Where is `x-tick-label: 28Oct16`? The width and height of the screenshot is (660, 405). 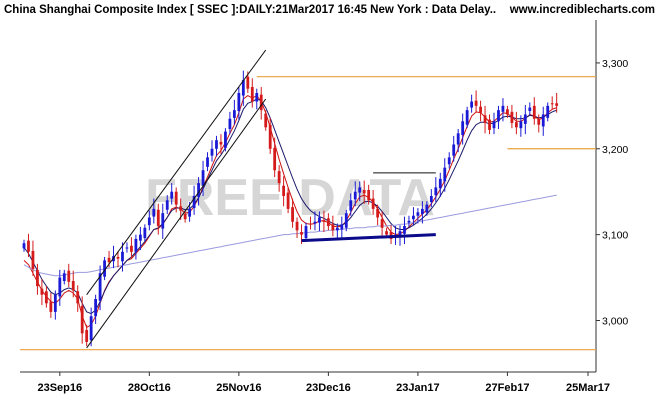
x-tick-label: 28Oct16 is located at coordinates (149, 388).